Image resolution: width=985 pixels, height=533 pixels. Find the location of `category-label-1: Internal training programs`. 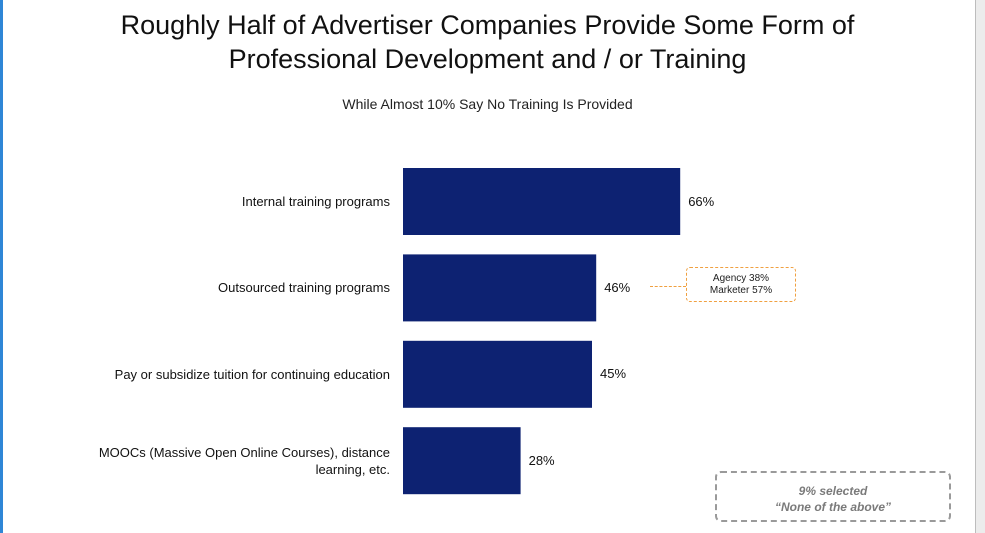

category-label-1: Internal training programs is located at coordinates (200, 201).